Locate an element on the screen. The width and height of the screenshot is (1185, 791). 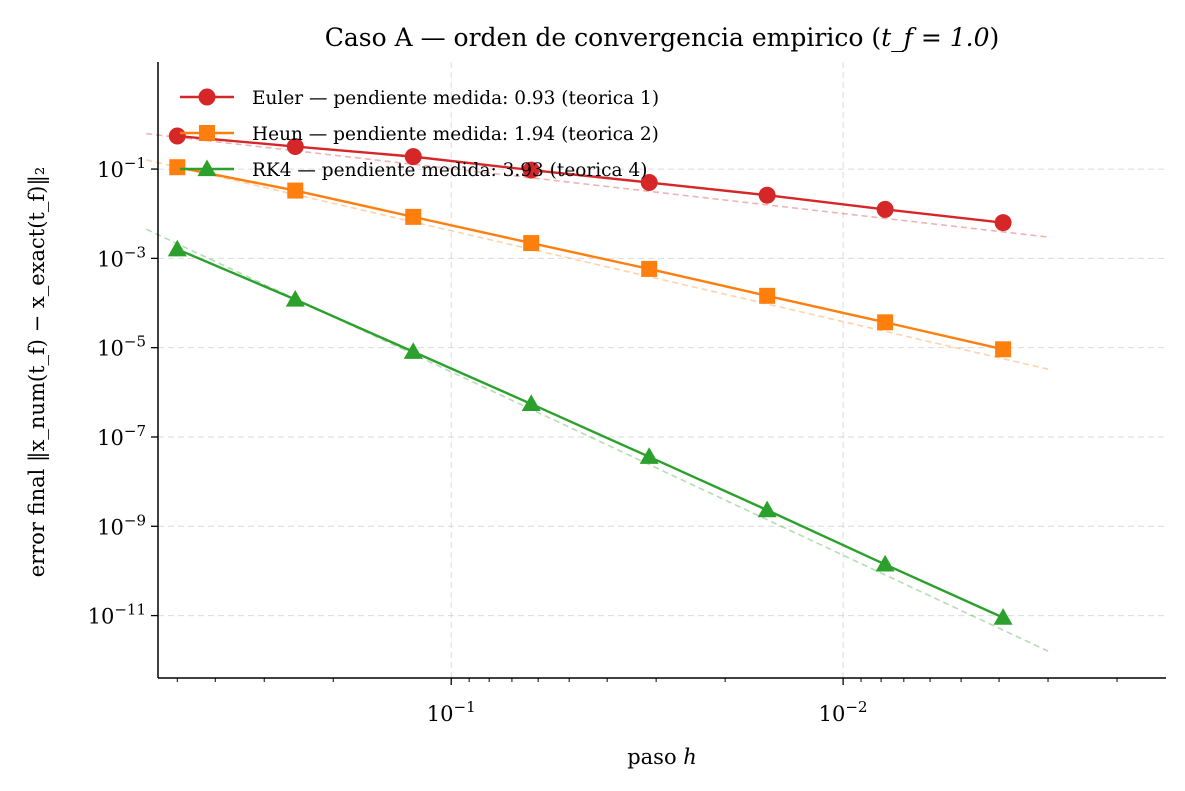
y-tick-label: 10⁻⁷ is located at coordinates (121, 436).